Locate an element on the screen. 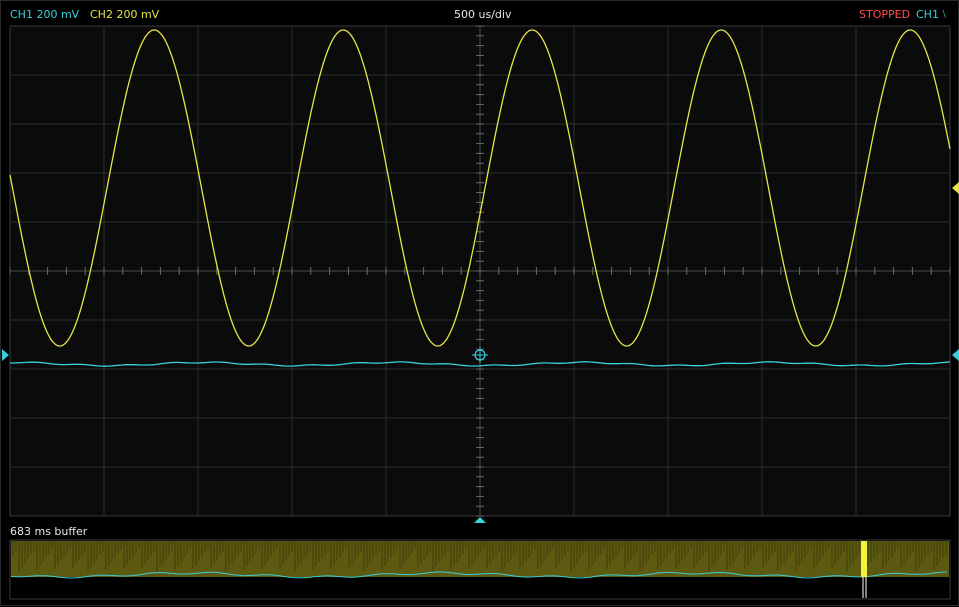 This screenshot has height=607, width=959. acquisition-status: STOPPED is located at coordinates (885, 14).